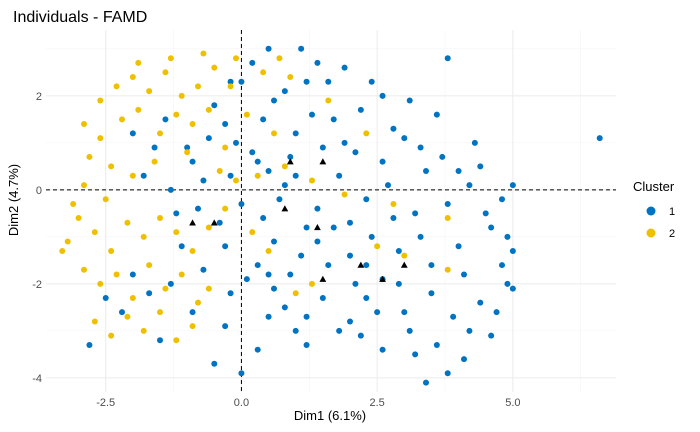  I want to click on y-tick-label: 2, so click(39, 97).